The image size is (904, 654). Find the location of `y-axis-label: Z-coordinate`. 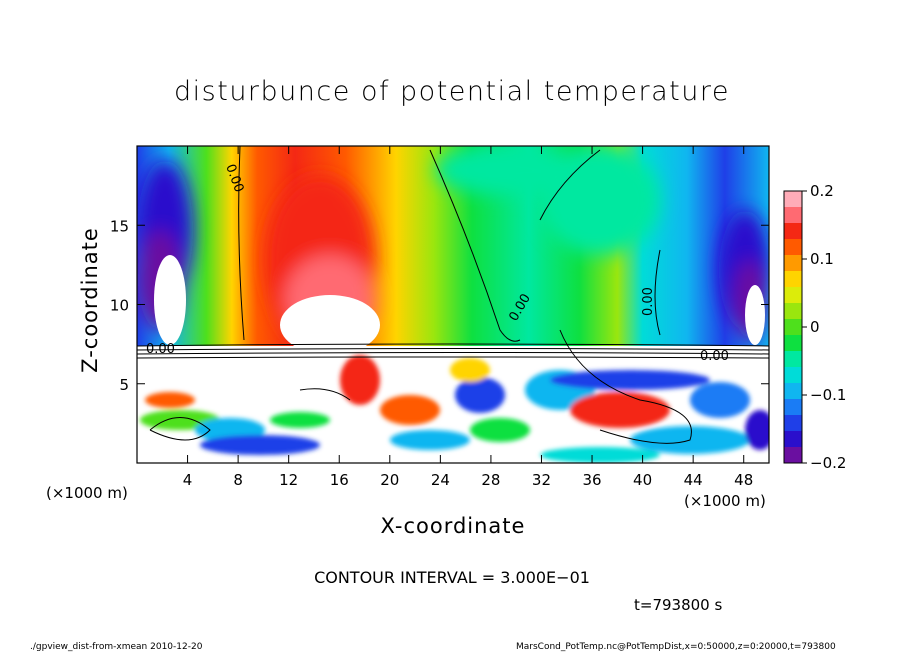

y-axis-label: Z-coordinate is located at coordinates (90, 300).